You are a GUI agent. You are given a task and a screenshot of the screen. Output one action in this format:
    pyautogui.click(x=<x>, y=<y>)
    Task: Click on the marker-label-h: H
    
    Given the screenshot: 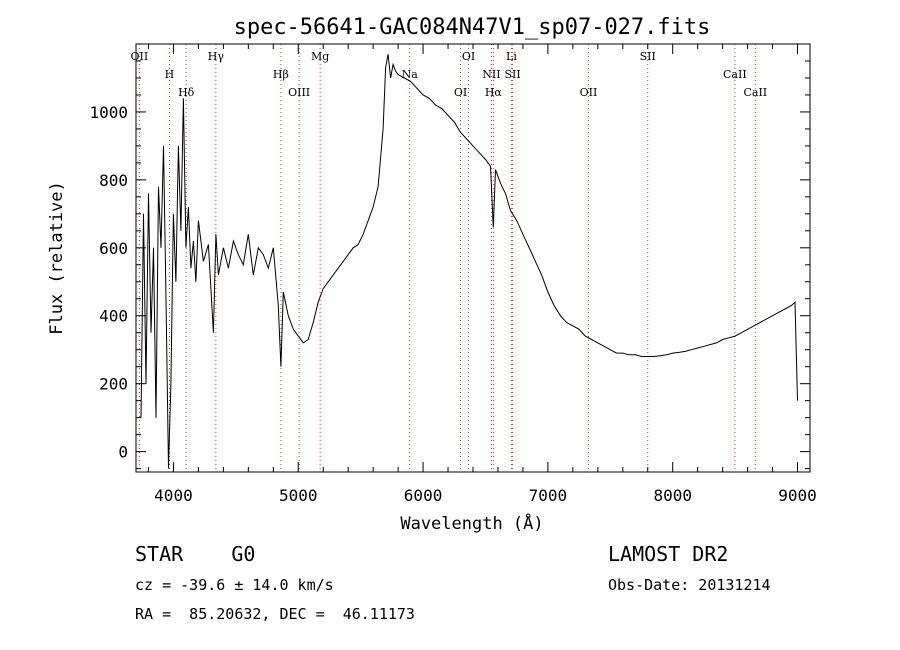 What is the action you would take?
    pyautogui.click(x=170, y=74)
    